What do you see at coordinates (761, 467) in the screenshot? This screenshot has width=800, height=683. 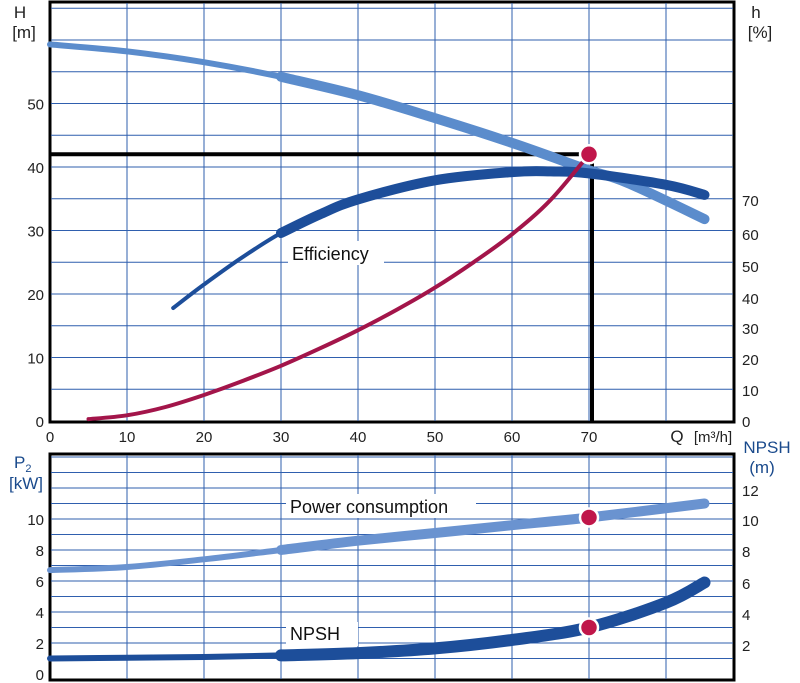 I see `bottom-right-axis-unit: (m)` at bounding box center [761, 467].